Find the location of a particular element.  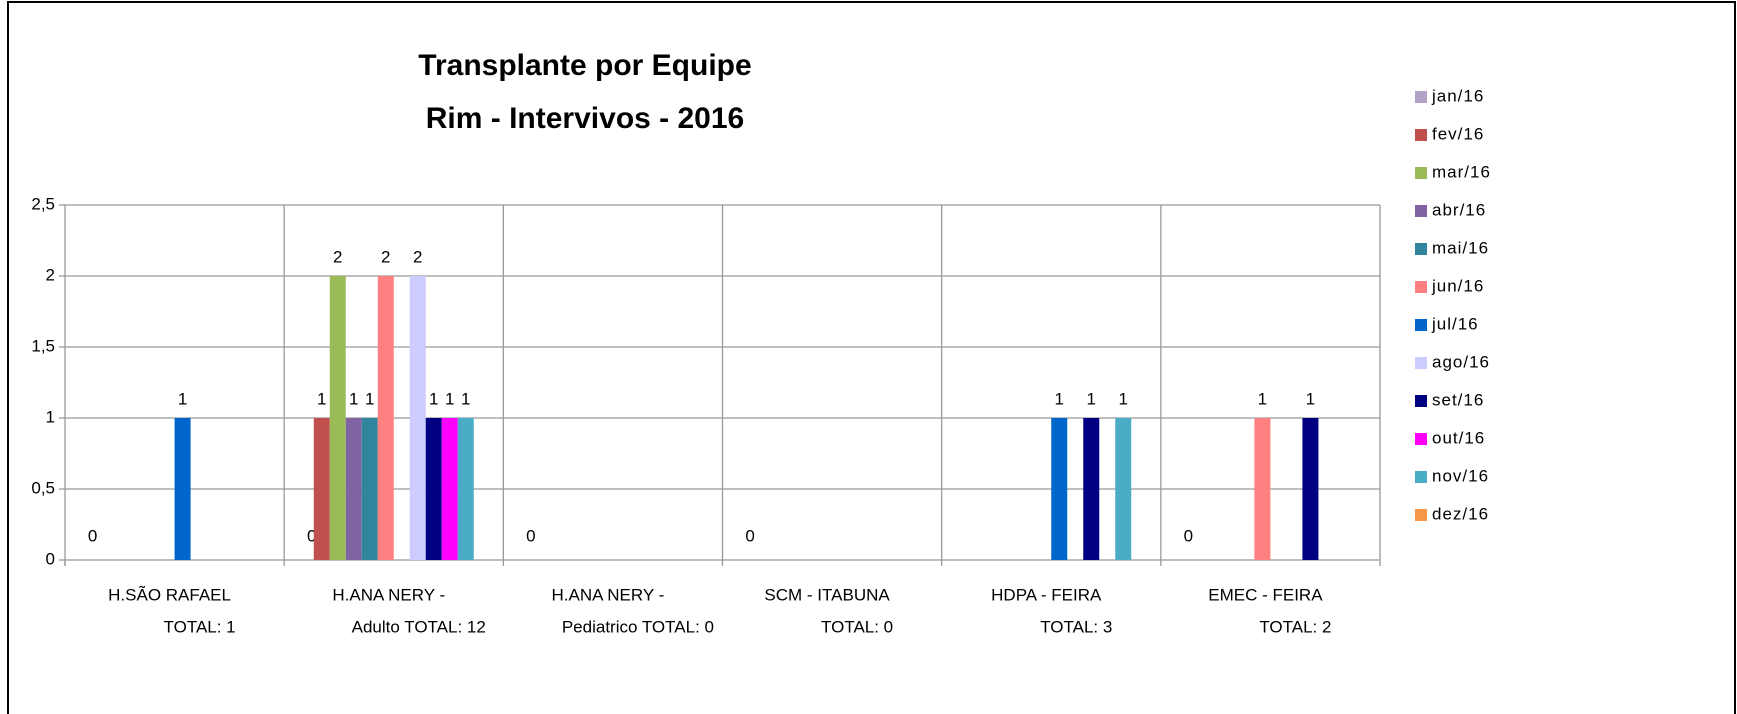

x-tick-label: TOTAL: 0 is located at coordinates (857, 626).